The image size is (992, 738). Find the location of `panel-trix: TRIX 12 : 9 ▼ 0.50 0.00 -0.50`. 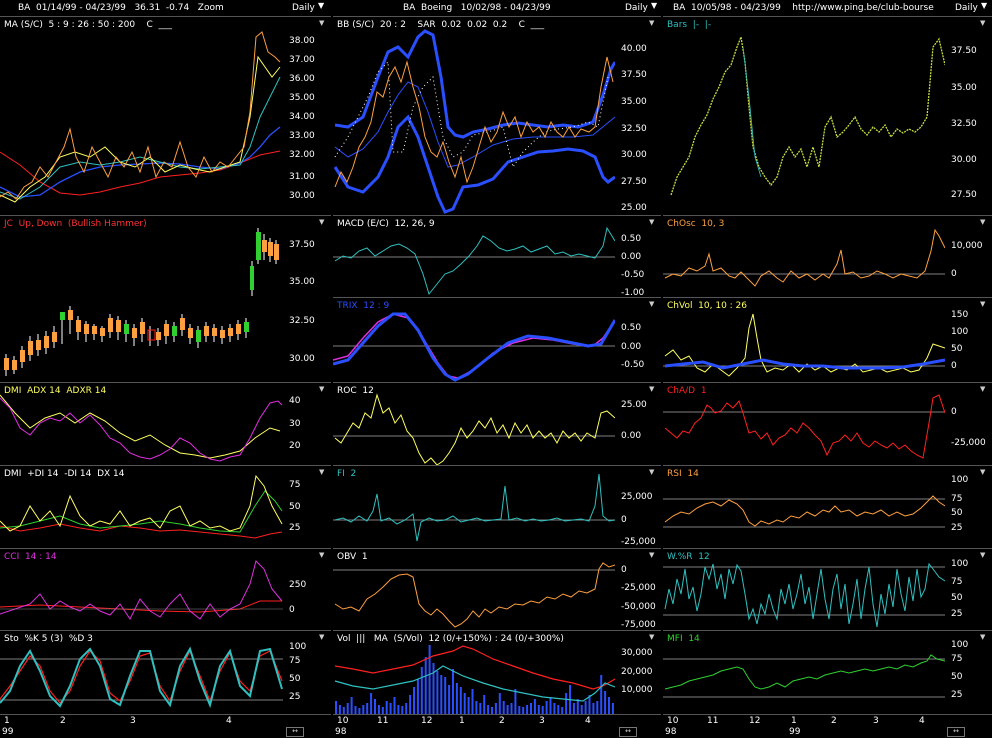

panel-trix: TRIX 12 : 9 ▼ 0.50 0.00 -0.50 is located at coordinates (497, 340).